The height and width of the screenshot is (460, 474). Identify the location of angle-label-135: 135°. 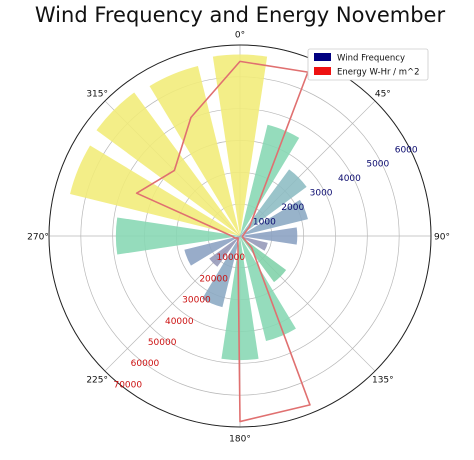
(383, 380).